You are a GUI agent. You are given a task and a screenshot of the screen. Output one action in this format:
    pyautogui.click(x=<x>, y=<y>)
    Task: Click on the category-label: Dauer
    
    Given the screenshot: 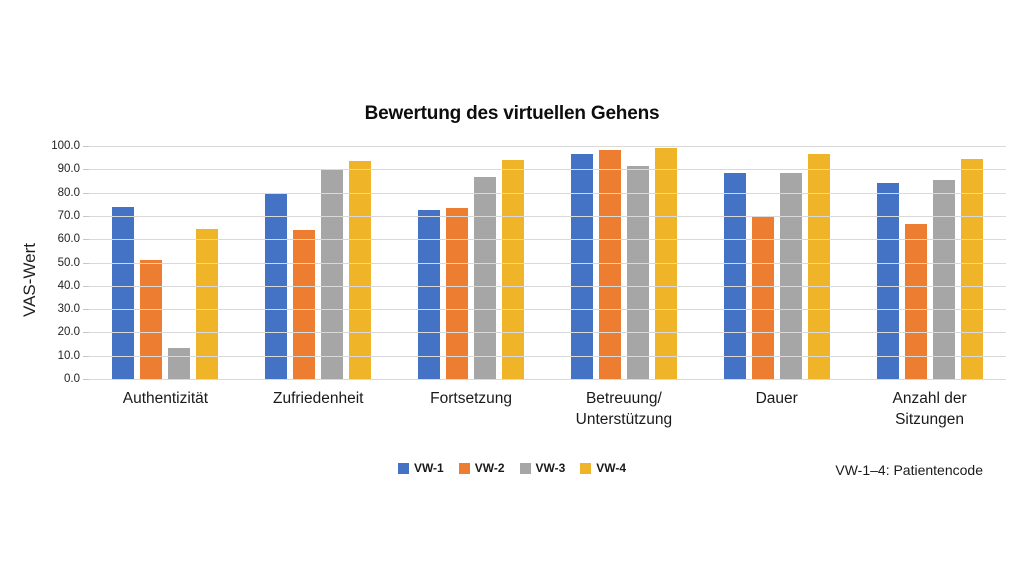 What is the action you would take?
    pyautogui.click(x=776, y=398)
    